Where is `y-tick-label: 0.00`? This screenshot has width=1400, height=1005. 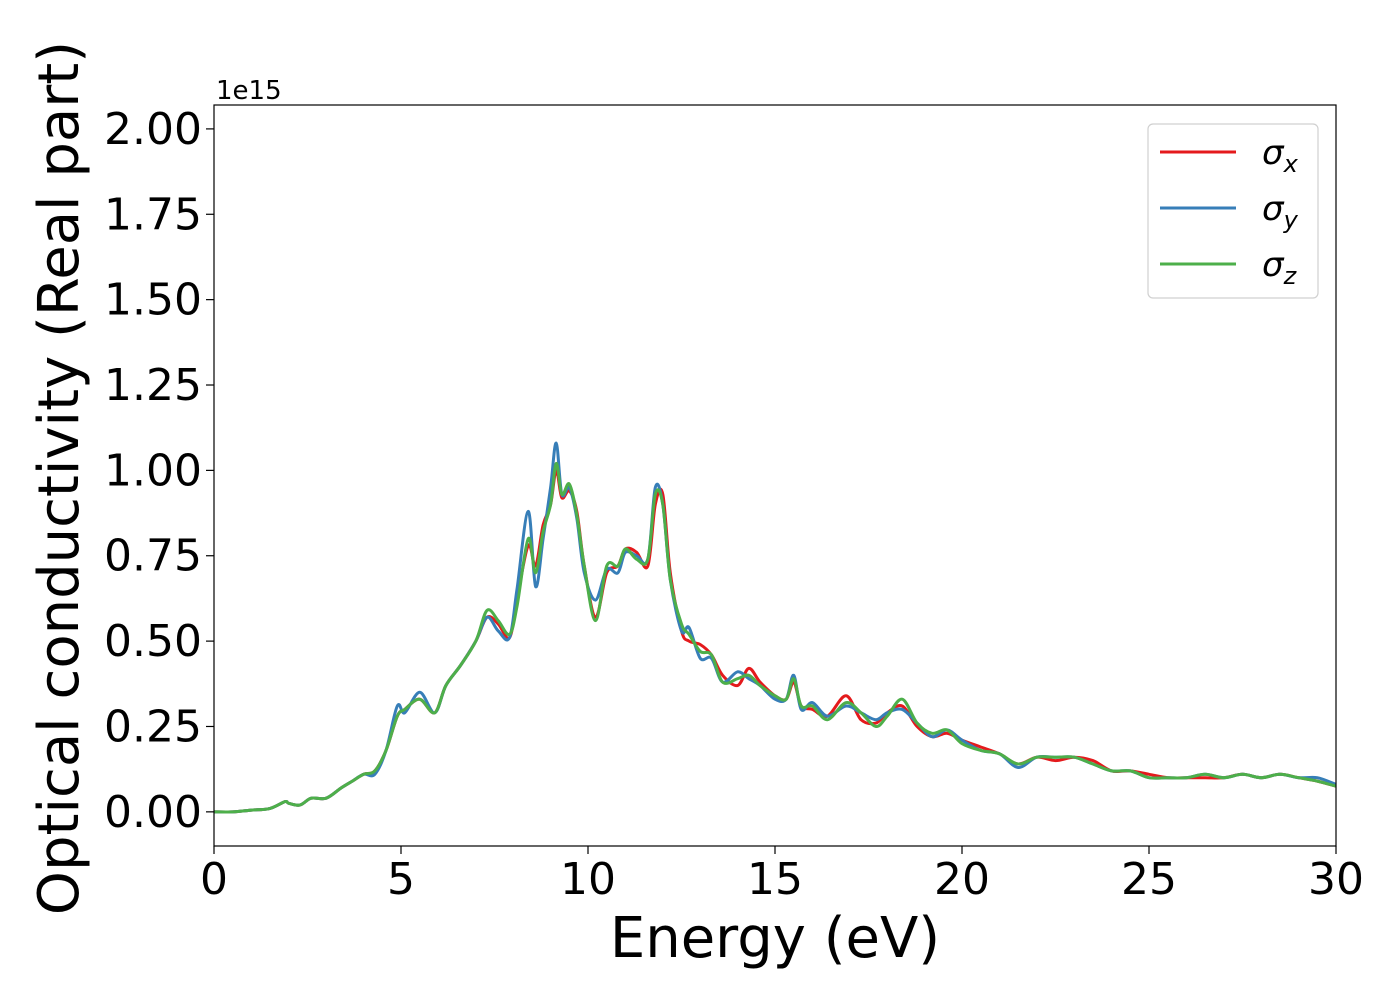
y-tick-label: 0.00 is located at coordinates (153, 812).